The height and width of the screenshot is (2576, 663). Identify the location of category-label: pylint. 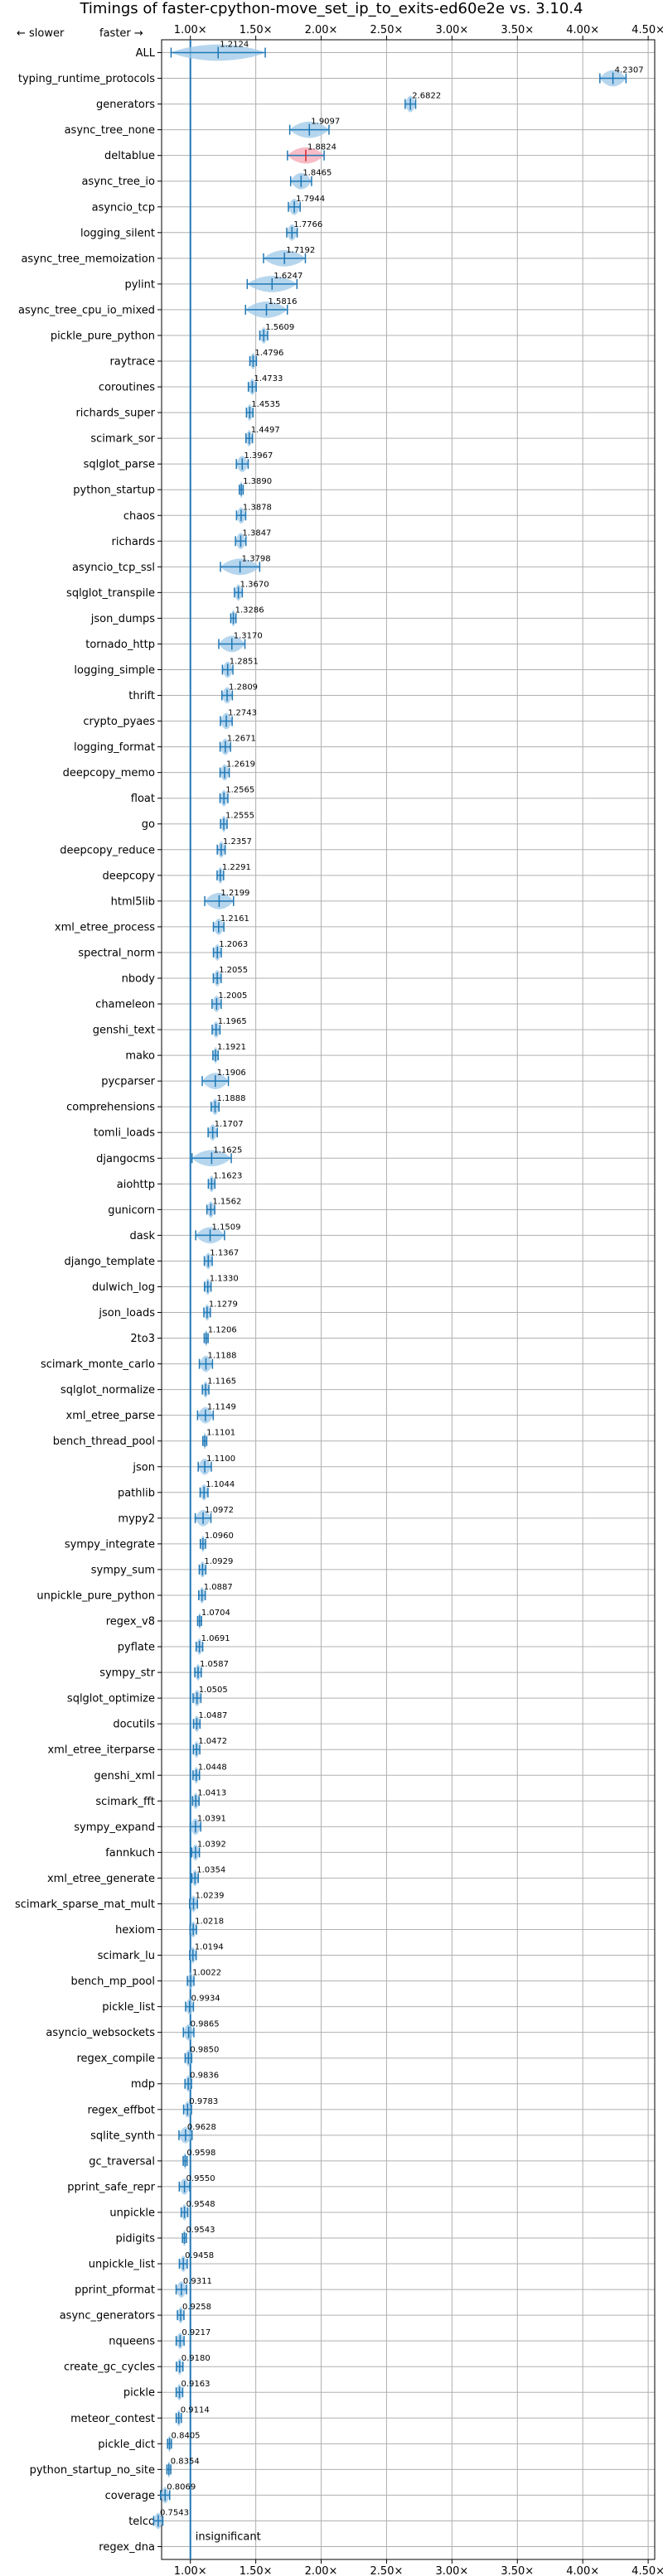
(139, 285).